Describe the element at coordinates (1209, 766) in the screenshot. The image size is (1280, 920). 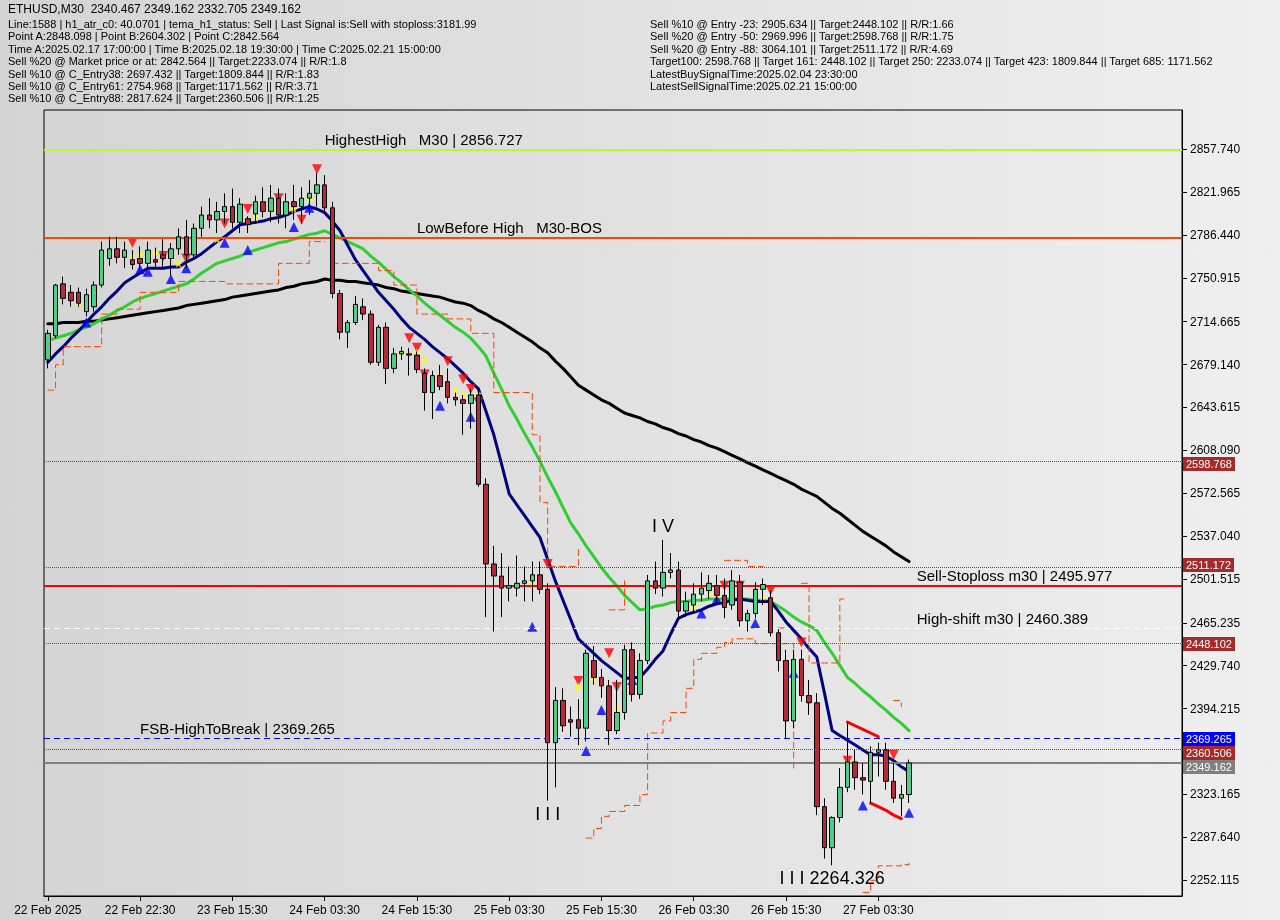
I see `ref-line-label: 2349.162` at that location.